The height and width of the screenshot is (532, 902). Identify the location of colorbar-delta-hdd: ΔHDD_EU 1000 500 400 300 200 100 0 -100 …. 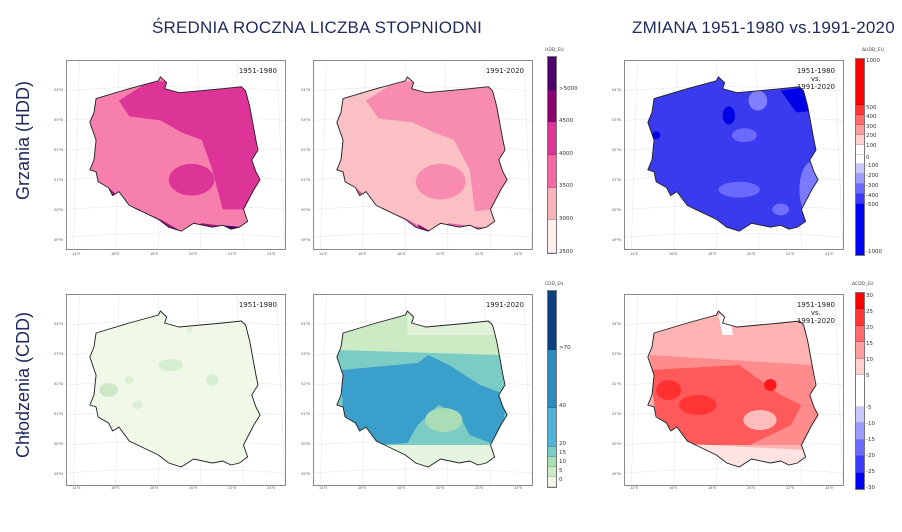
(877, 155).